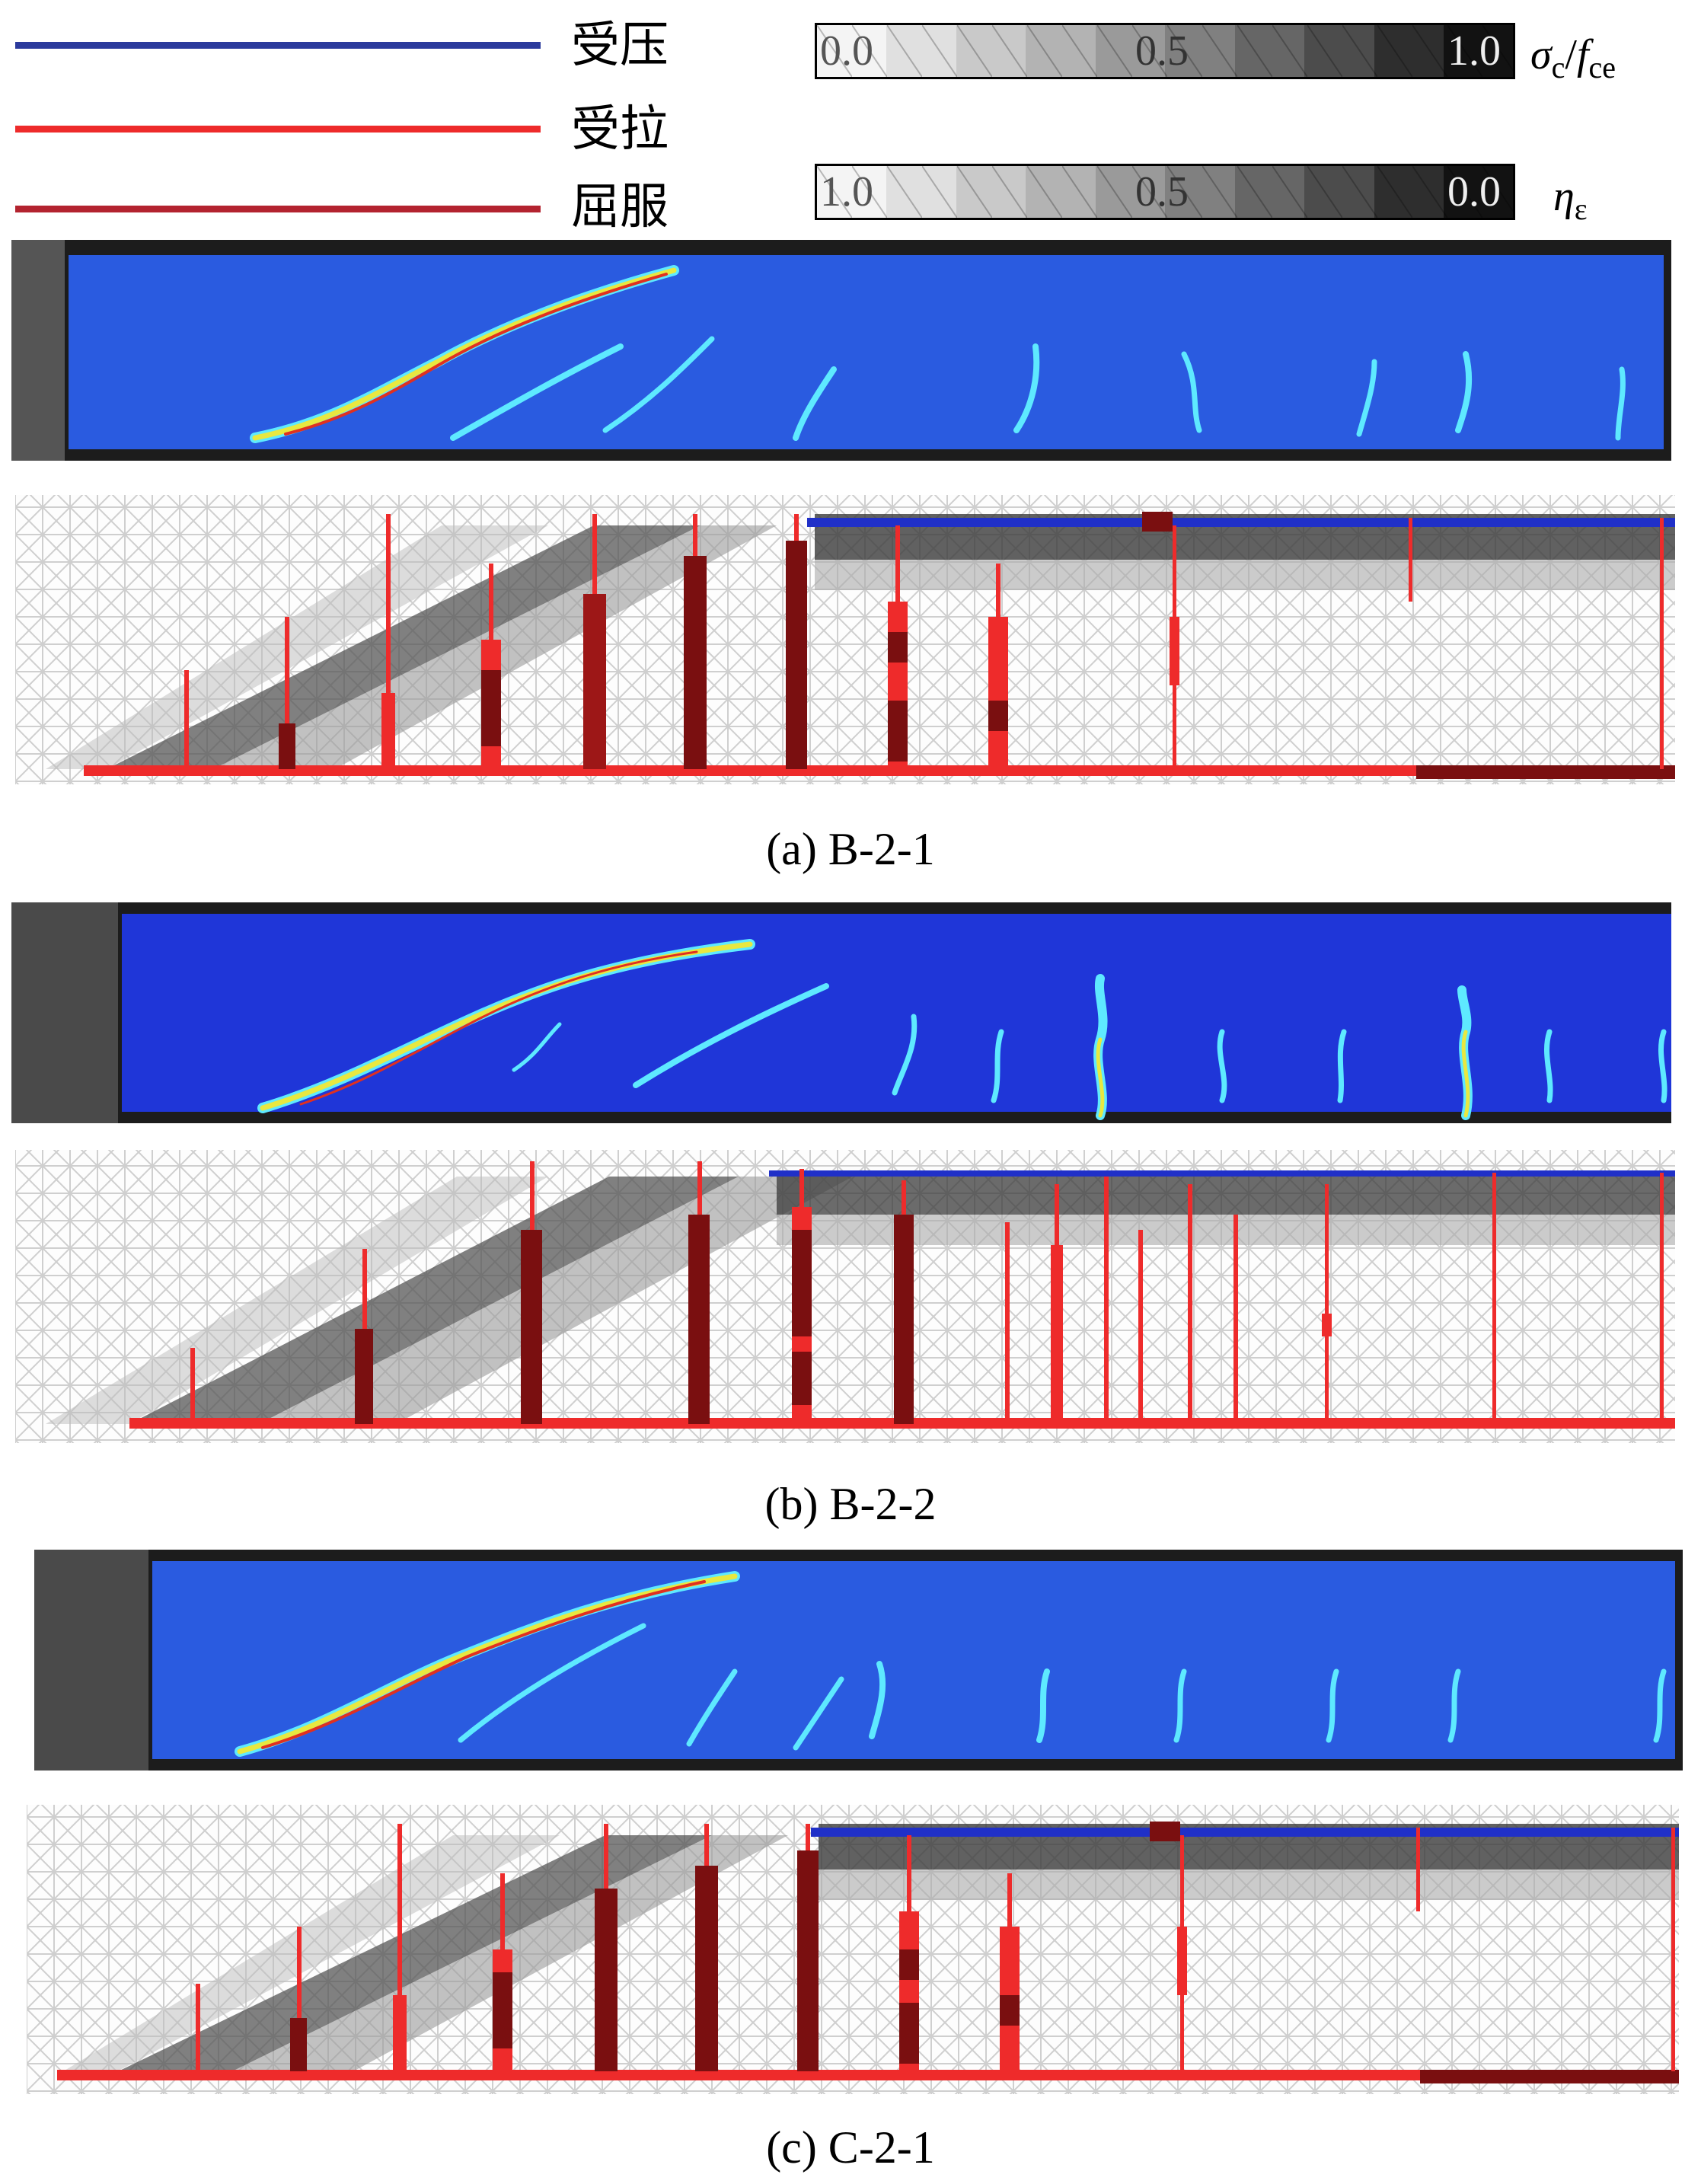  Describe the element at coordinates (620, 45) in the screenshot. I see `legend-label-compression: 受压` at that location.